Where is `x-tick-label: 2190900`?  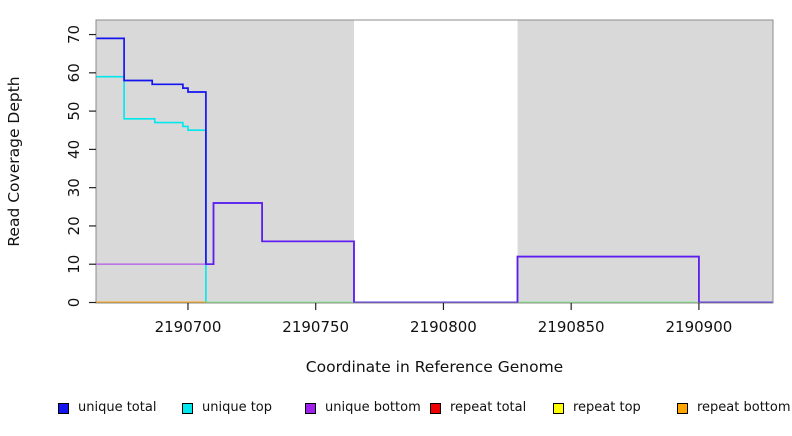
x-tick-label: 2190900 is located at coordinates (699, 327).